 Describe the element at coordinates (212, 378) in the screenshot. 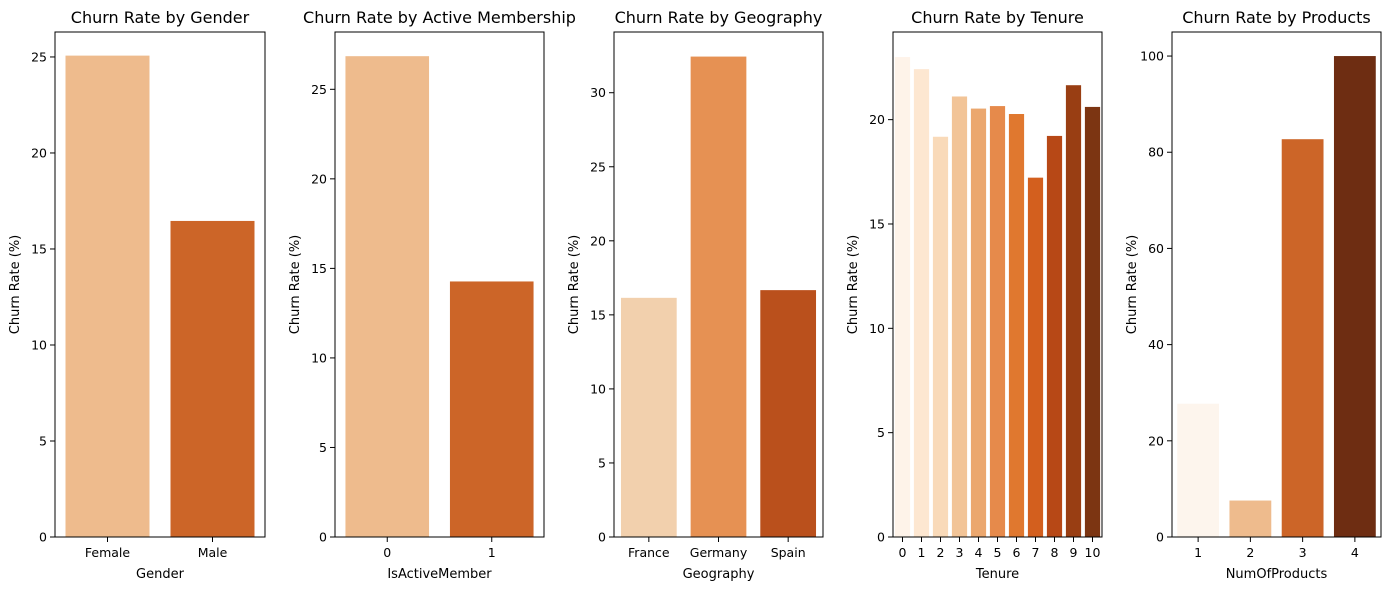

I see `bar-Male` at that location.